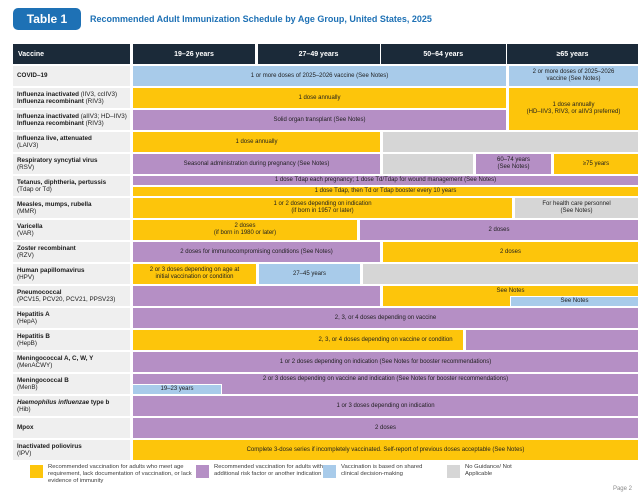 This screenshot has height=497, width=643. I want to click on vaccine-label: Hepatitis A (HepA), so click(71, 318).